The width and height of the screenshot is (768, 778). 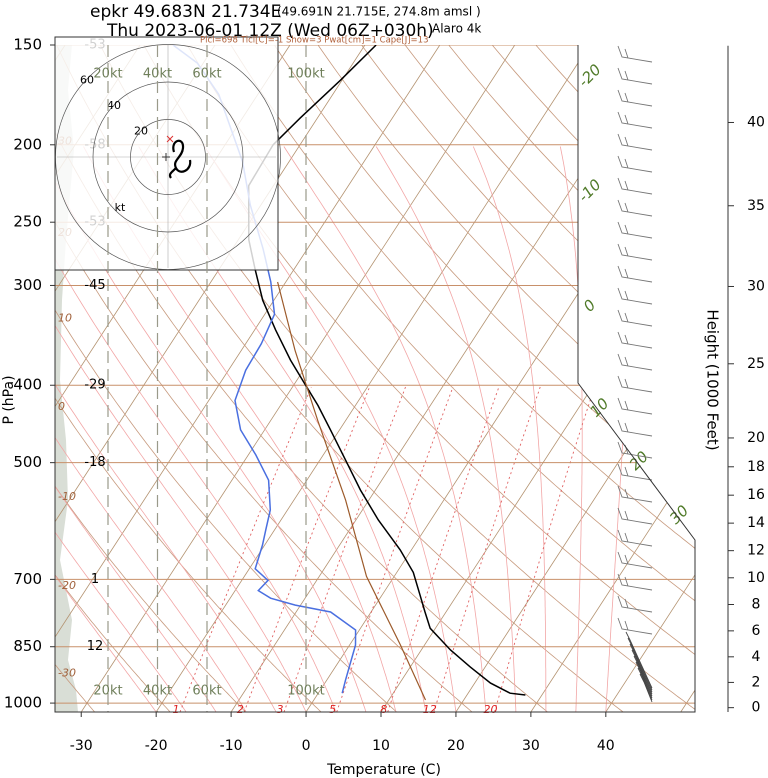 I want to click on mixing-ratio-label: 20, so click(x=491, y=709).